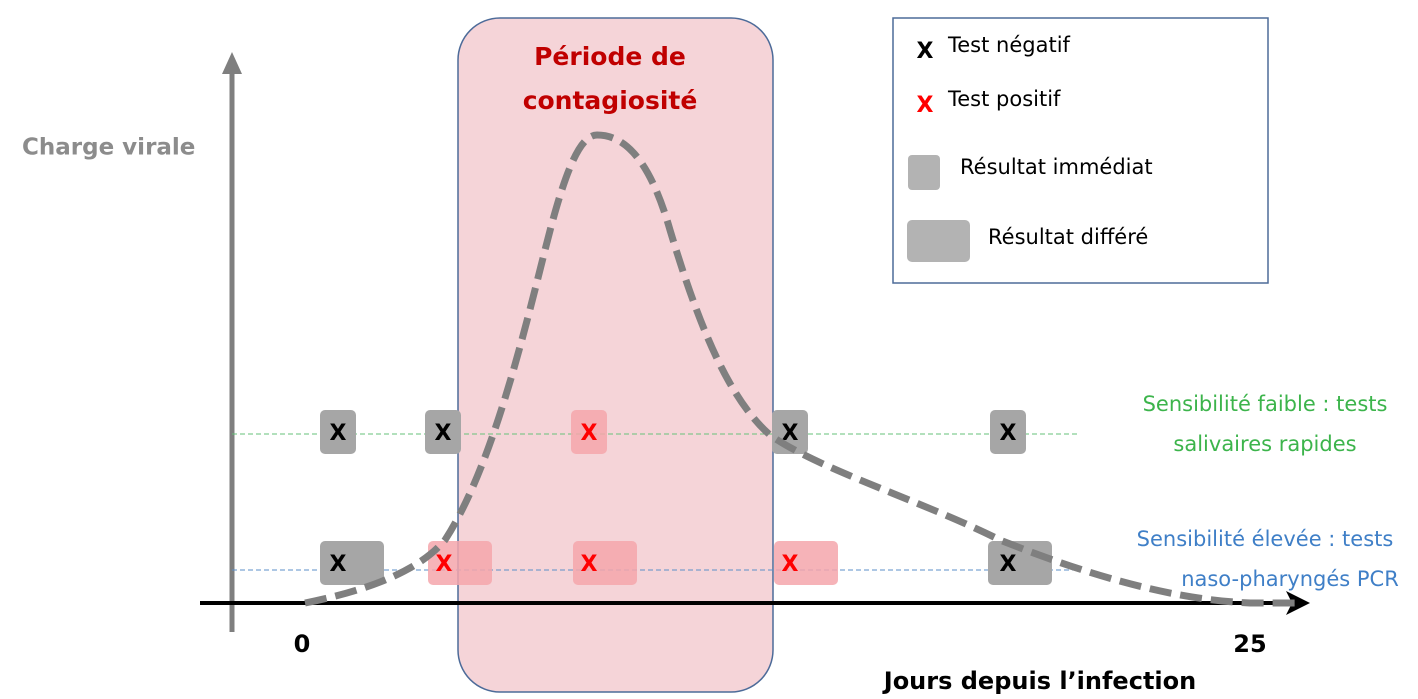 The height and width of the screenshot is (699, 1418). Describe the element at coordinates (1290, 579) in the screenshot. I see `row-label: naso-pharyngés PCR` at that location.